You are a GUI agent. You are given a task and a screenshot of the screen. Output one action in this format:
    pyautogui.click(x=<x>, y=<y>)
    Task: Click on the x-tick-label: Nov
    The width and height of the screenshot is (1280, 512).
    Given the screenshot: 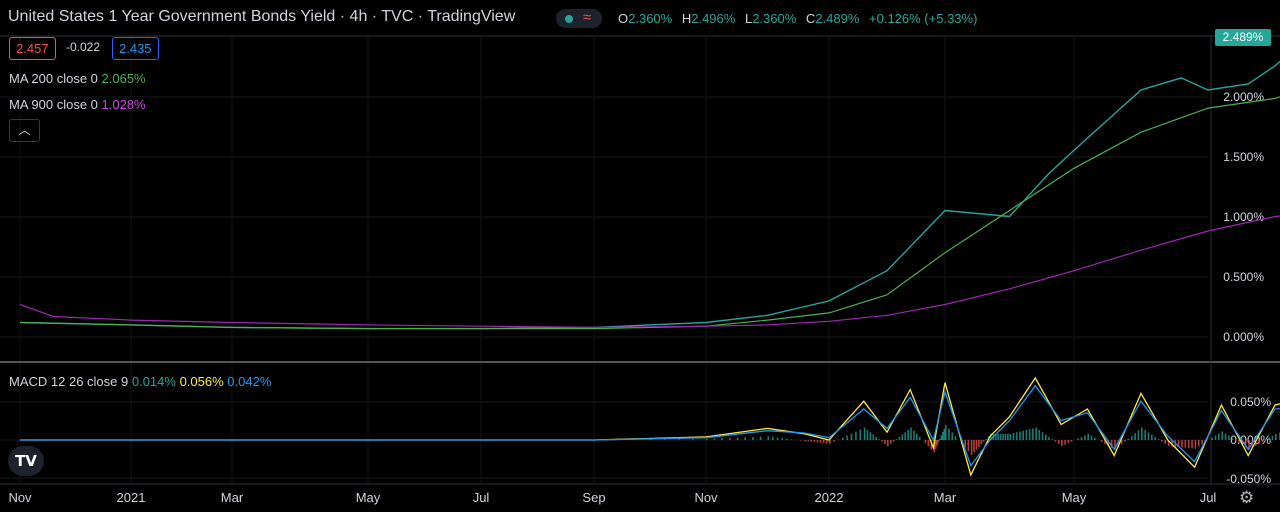 What is the action you would take?
    pyautogui.click(x=706, y=497)
    